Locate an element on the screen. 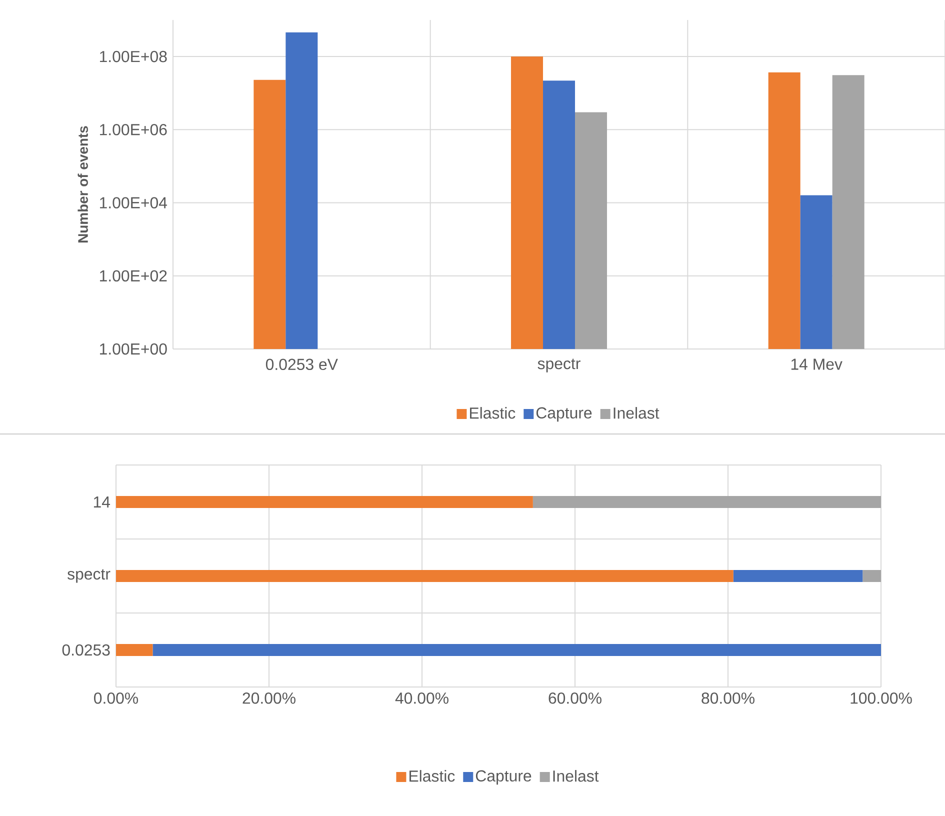 Image resolution: width=945 pixels, height=816 pixels. x-tick-label: 100.00% is located at coordinates (881, 698).